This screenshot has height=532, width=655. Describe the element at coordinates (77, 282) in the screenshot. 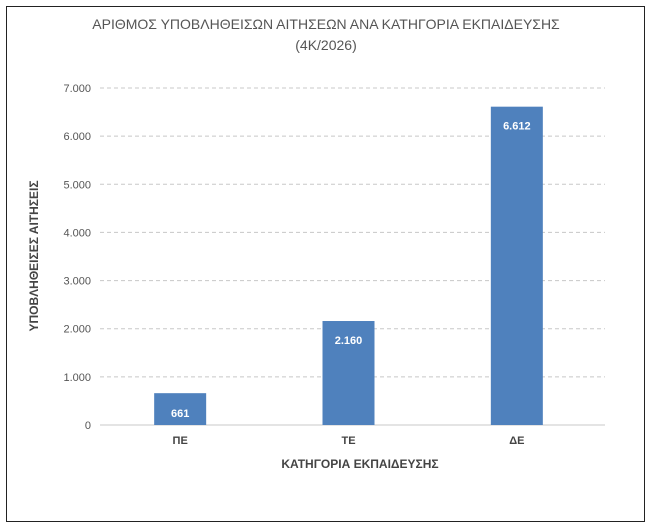

I see `y-tick-label: 3.000` at that location.